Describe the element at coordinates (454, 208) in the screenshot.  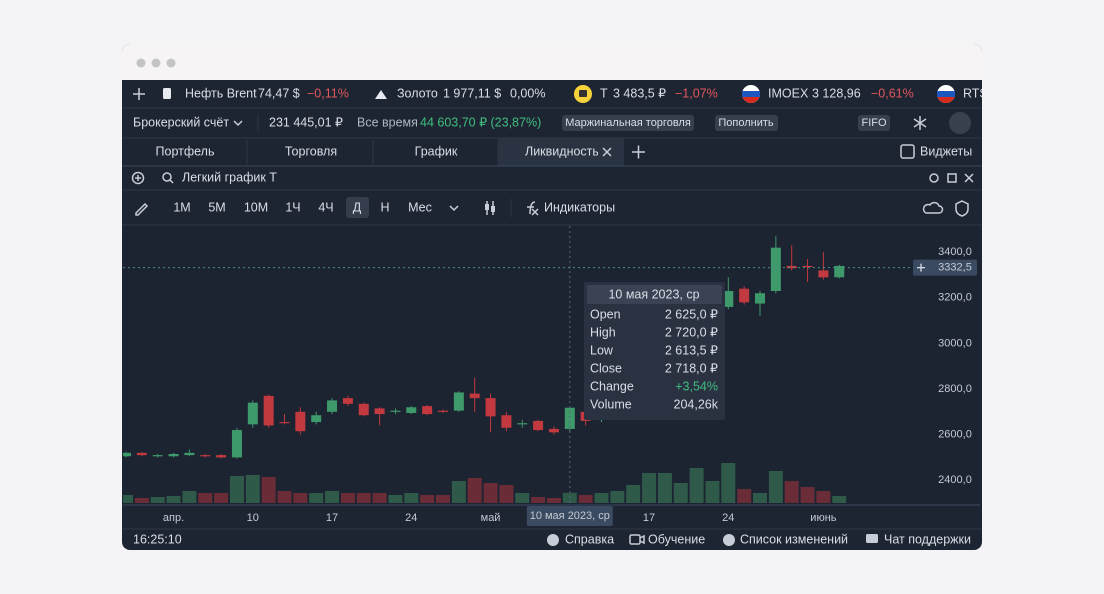
I see `interval-more` at that location.